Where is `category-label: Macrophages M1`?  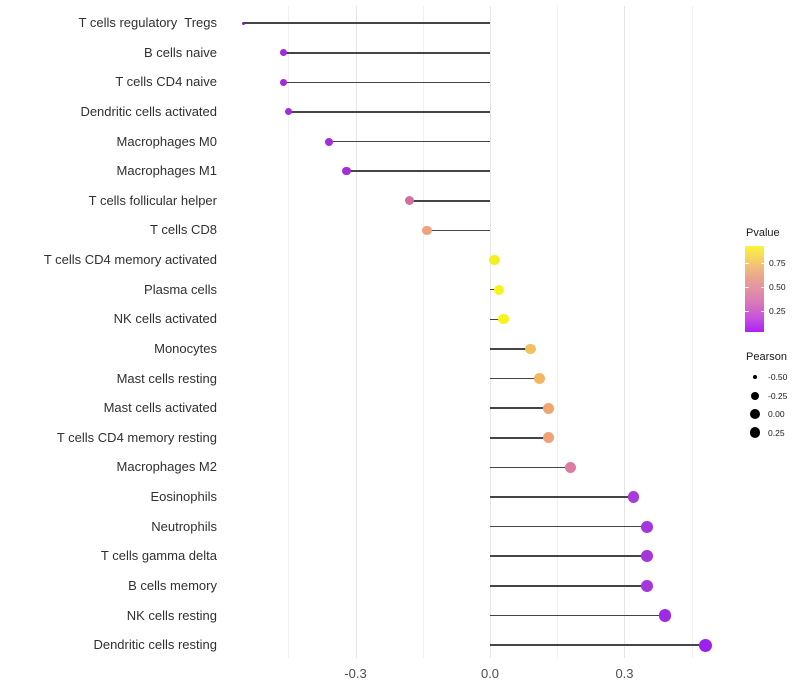
category-label: Macrophages M1 is located at coordinates (166, 171).